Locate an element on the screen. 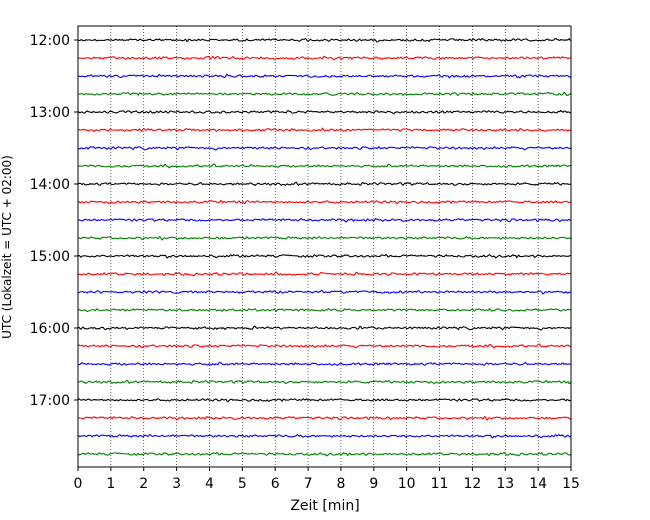 The height and width of the screenshot is (520, 650). x-tick-label: 5 is located at coordinates (242, 484).